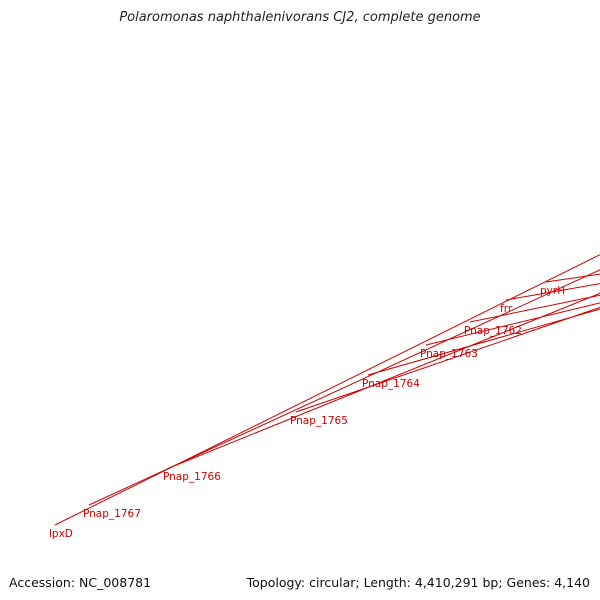 This screenshot has width=600, height=600. Describe the element at coordinates (80, 582) in the screenshot. I see `accession-text: Accession: NC_008781` at that location.